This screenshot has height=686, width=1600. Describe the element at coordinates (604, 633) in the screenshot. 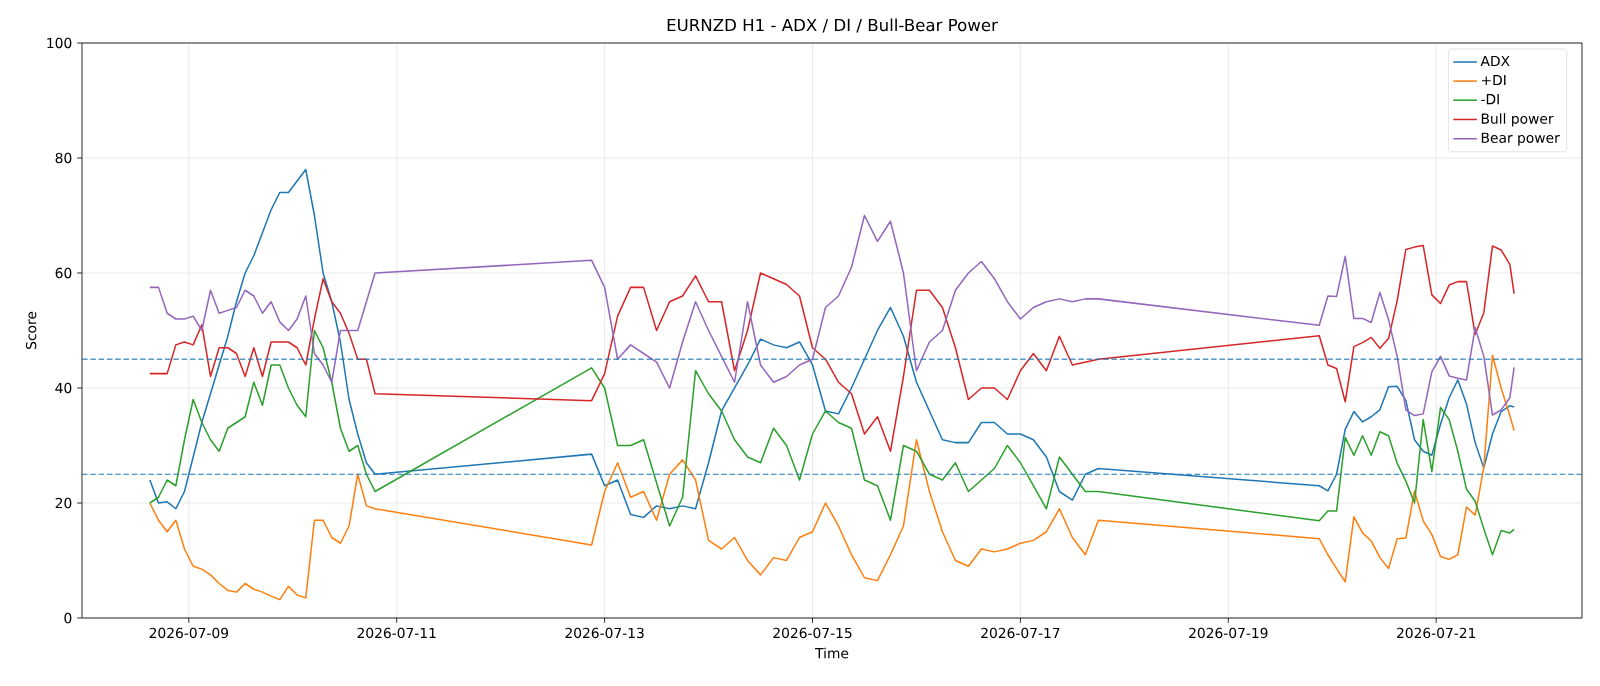

I see `x-tick-label: 2026-07-13` at that location.